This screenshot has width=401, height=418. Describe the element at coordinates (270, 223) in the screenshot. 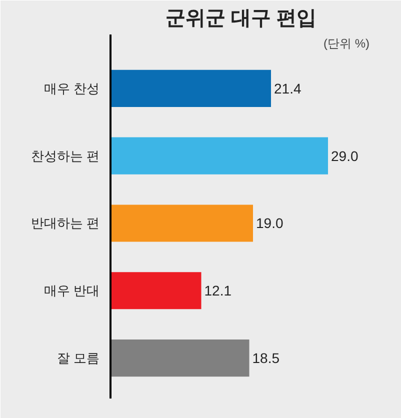

I see `data-label: 19.0` at that location.